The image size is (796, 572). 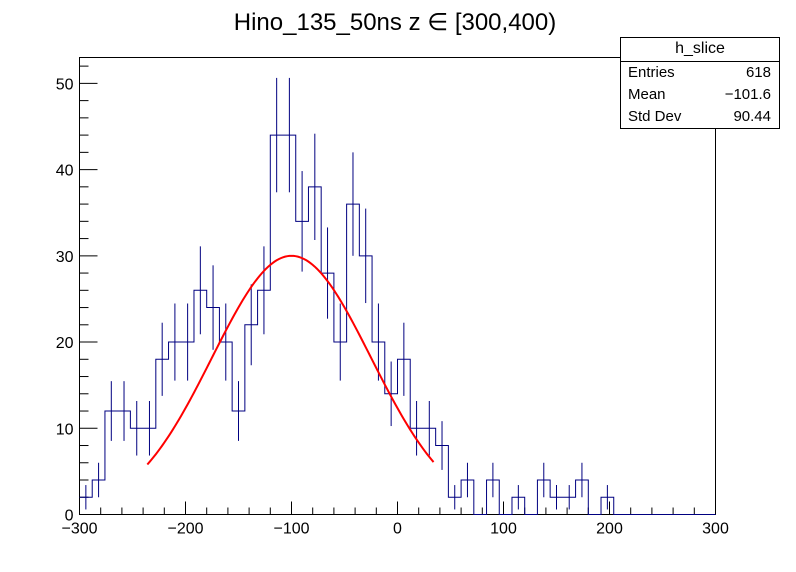 What do you see at coordinates (503, 529) in the screenshot?
I see `x-tick-label: 100` at bounding box center [503, 529].